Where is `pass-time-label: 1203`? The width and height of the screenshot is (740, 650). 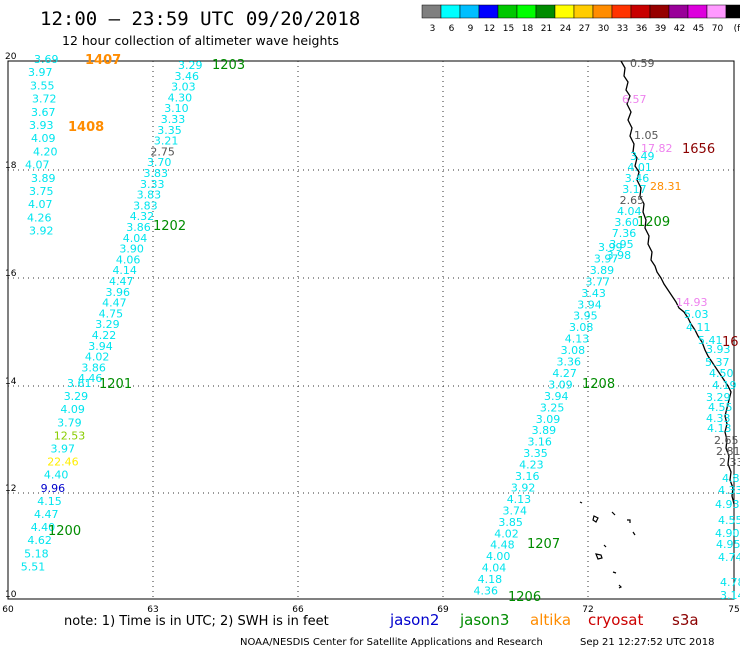
pass-time-label: 1203 is located at coordinates (228, 65).